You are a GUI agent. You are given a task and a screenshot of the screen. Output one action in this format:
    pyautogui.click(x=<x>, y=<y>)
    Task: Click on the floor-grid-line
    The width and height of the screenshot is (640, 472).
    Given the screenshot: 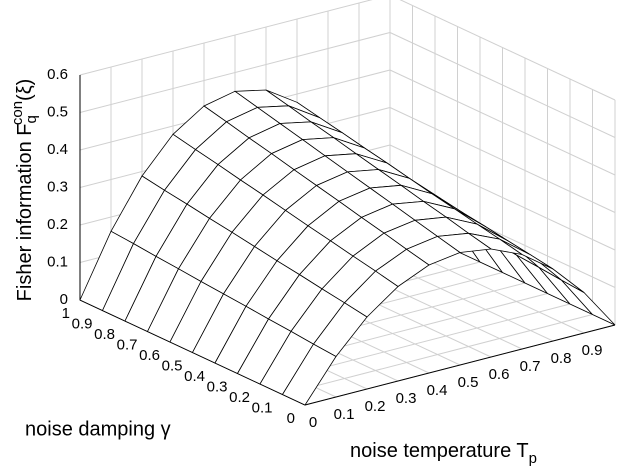 What is the action you would take?
    pyautogui.click(x=437, y=354)
    